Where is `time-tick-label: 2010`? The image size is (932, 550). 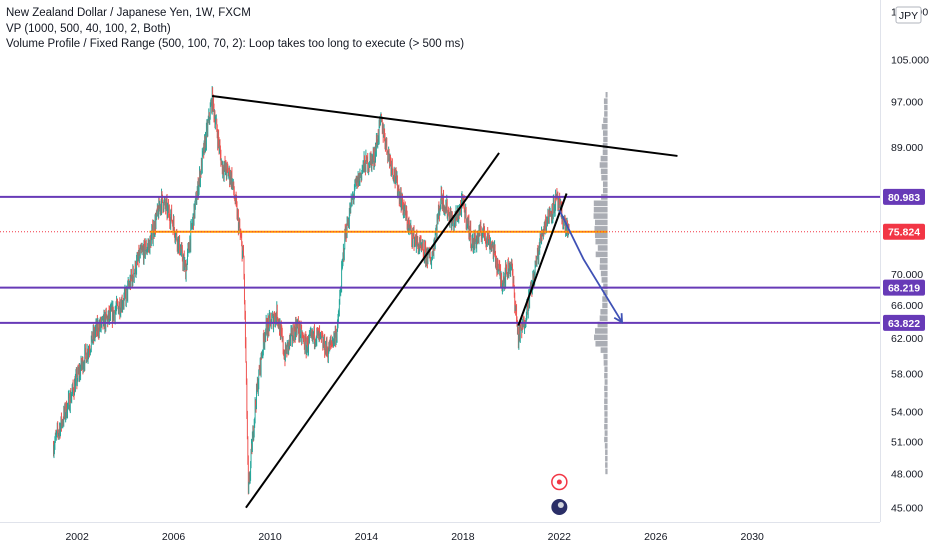
time-tick-label: 2010 is located at coordinates (270, 537).